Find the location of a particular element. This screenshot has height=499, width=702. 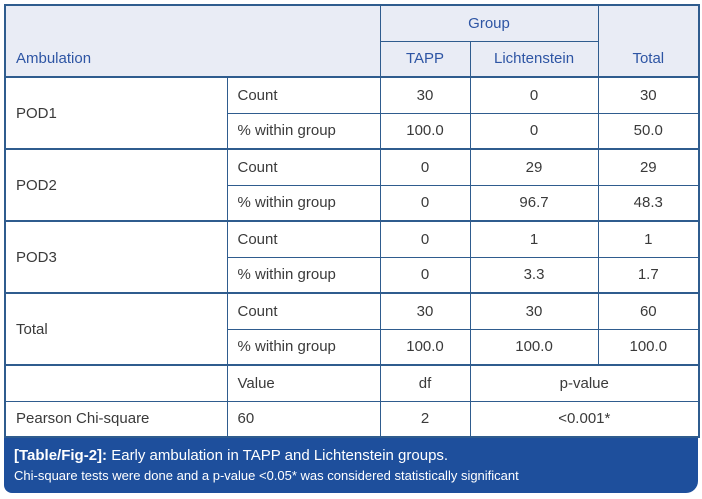

cell-total-pct-tapp: 100.0 is located at coordinates (425, 347).